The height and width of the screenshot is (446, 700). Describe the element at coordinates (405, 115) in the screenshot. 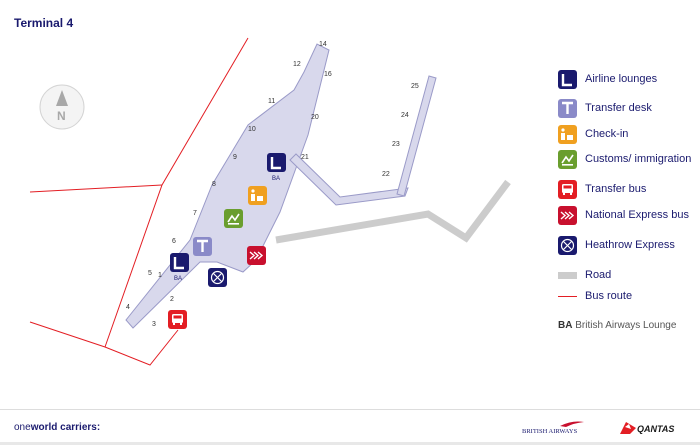

I see `gate-label: 24` at that location.